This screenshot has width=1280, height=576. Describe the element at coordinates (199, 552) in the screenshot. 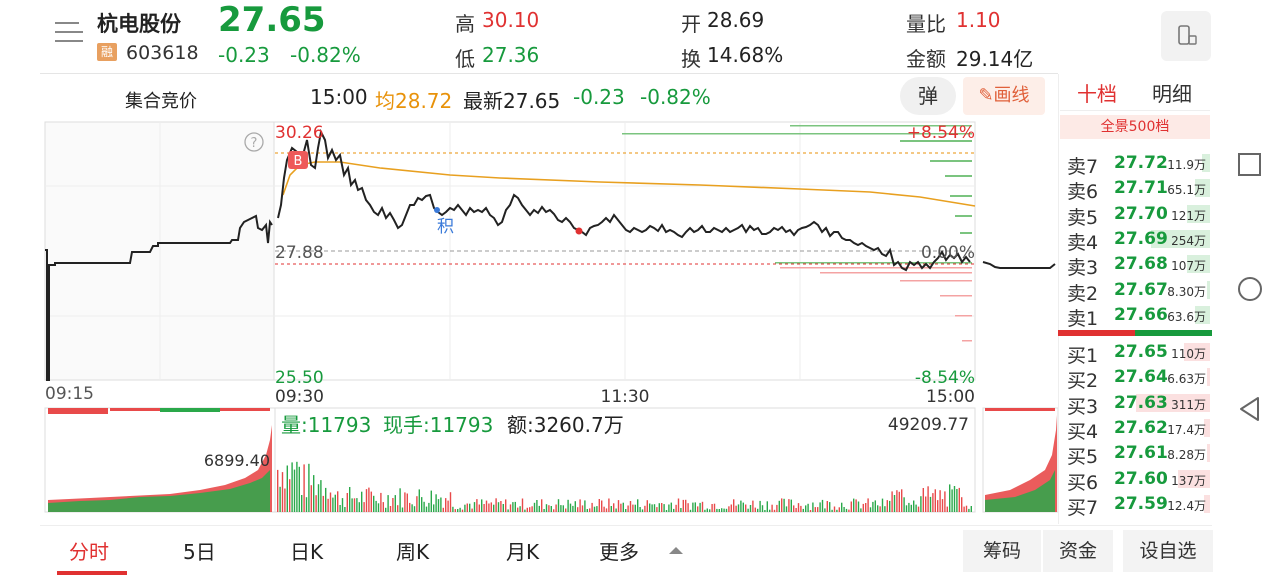

I see `tab-5day: 5日` at that location.